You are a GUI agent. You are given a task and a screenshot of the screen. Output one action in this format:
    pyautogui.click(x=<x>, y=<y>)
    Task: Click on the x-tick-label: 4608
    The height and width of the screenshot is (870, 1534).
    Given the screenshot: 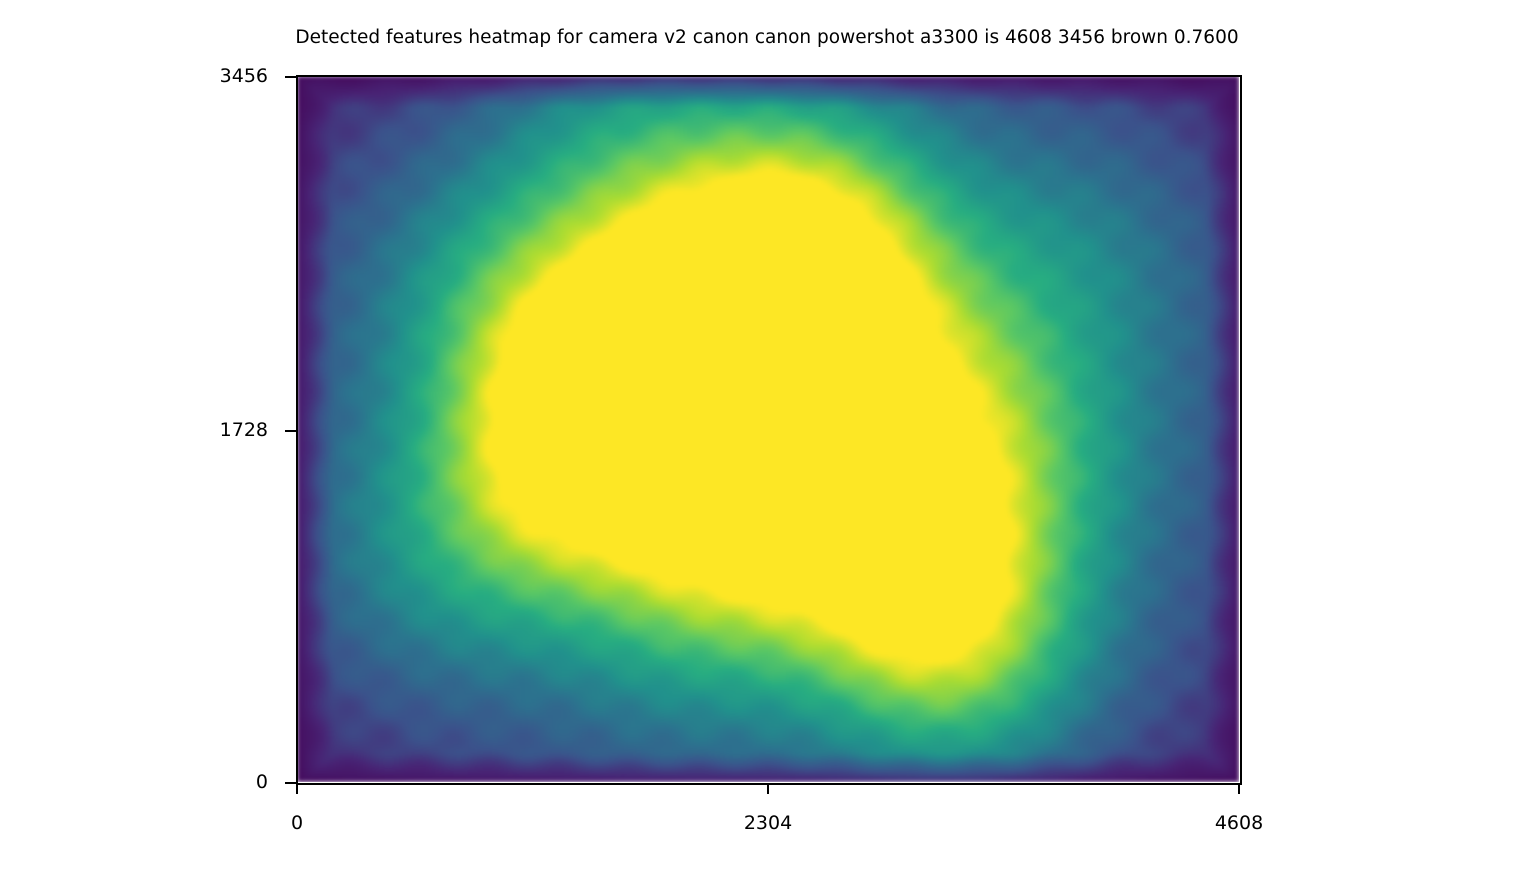 What is the action you would take?
    pyautogui.click(x=1239, y=823)
    